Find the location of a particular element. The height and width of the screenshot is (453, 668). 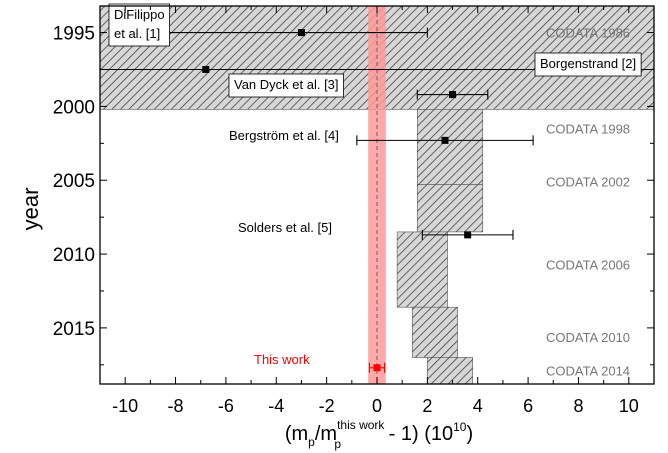

measurement-label: Van Dyck et al. [3] is located at coordinates (286, 85).